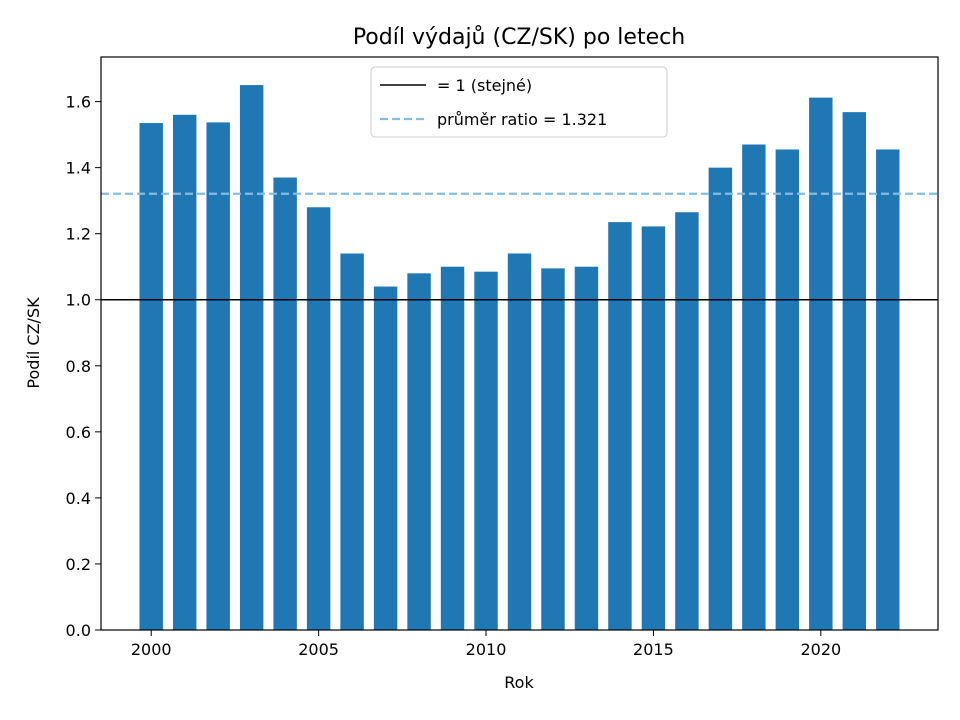 This screenshot has height=720, width=960. Describe the element at coordinates (821, 364) in the screenshot. I see `bar-2020` at that location.